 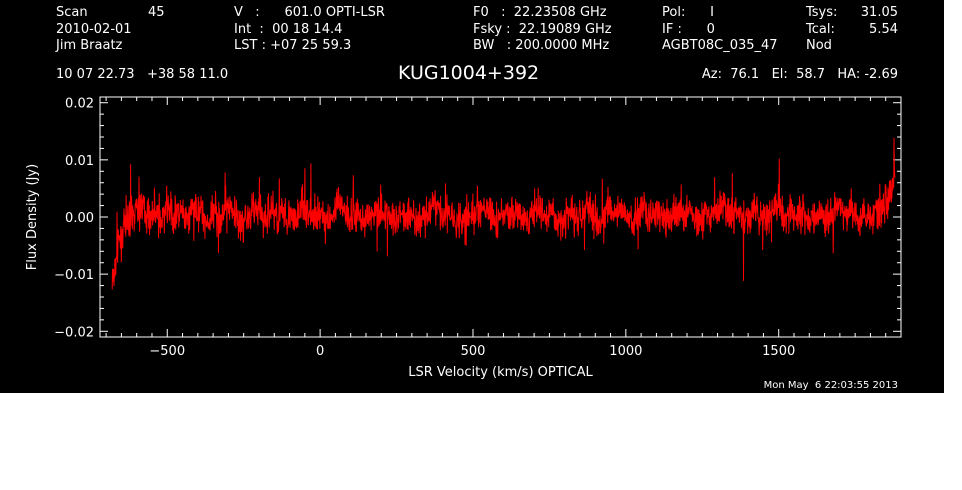 What do you see at coordinates (883, 29) in the screenshot?
I see `tcal-value: 5.54` at bounding box center [883, 29].